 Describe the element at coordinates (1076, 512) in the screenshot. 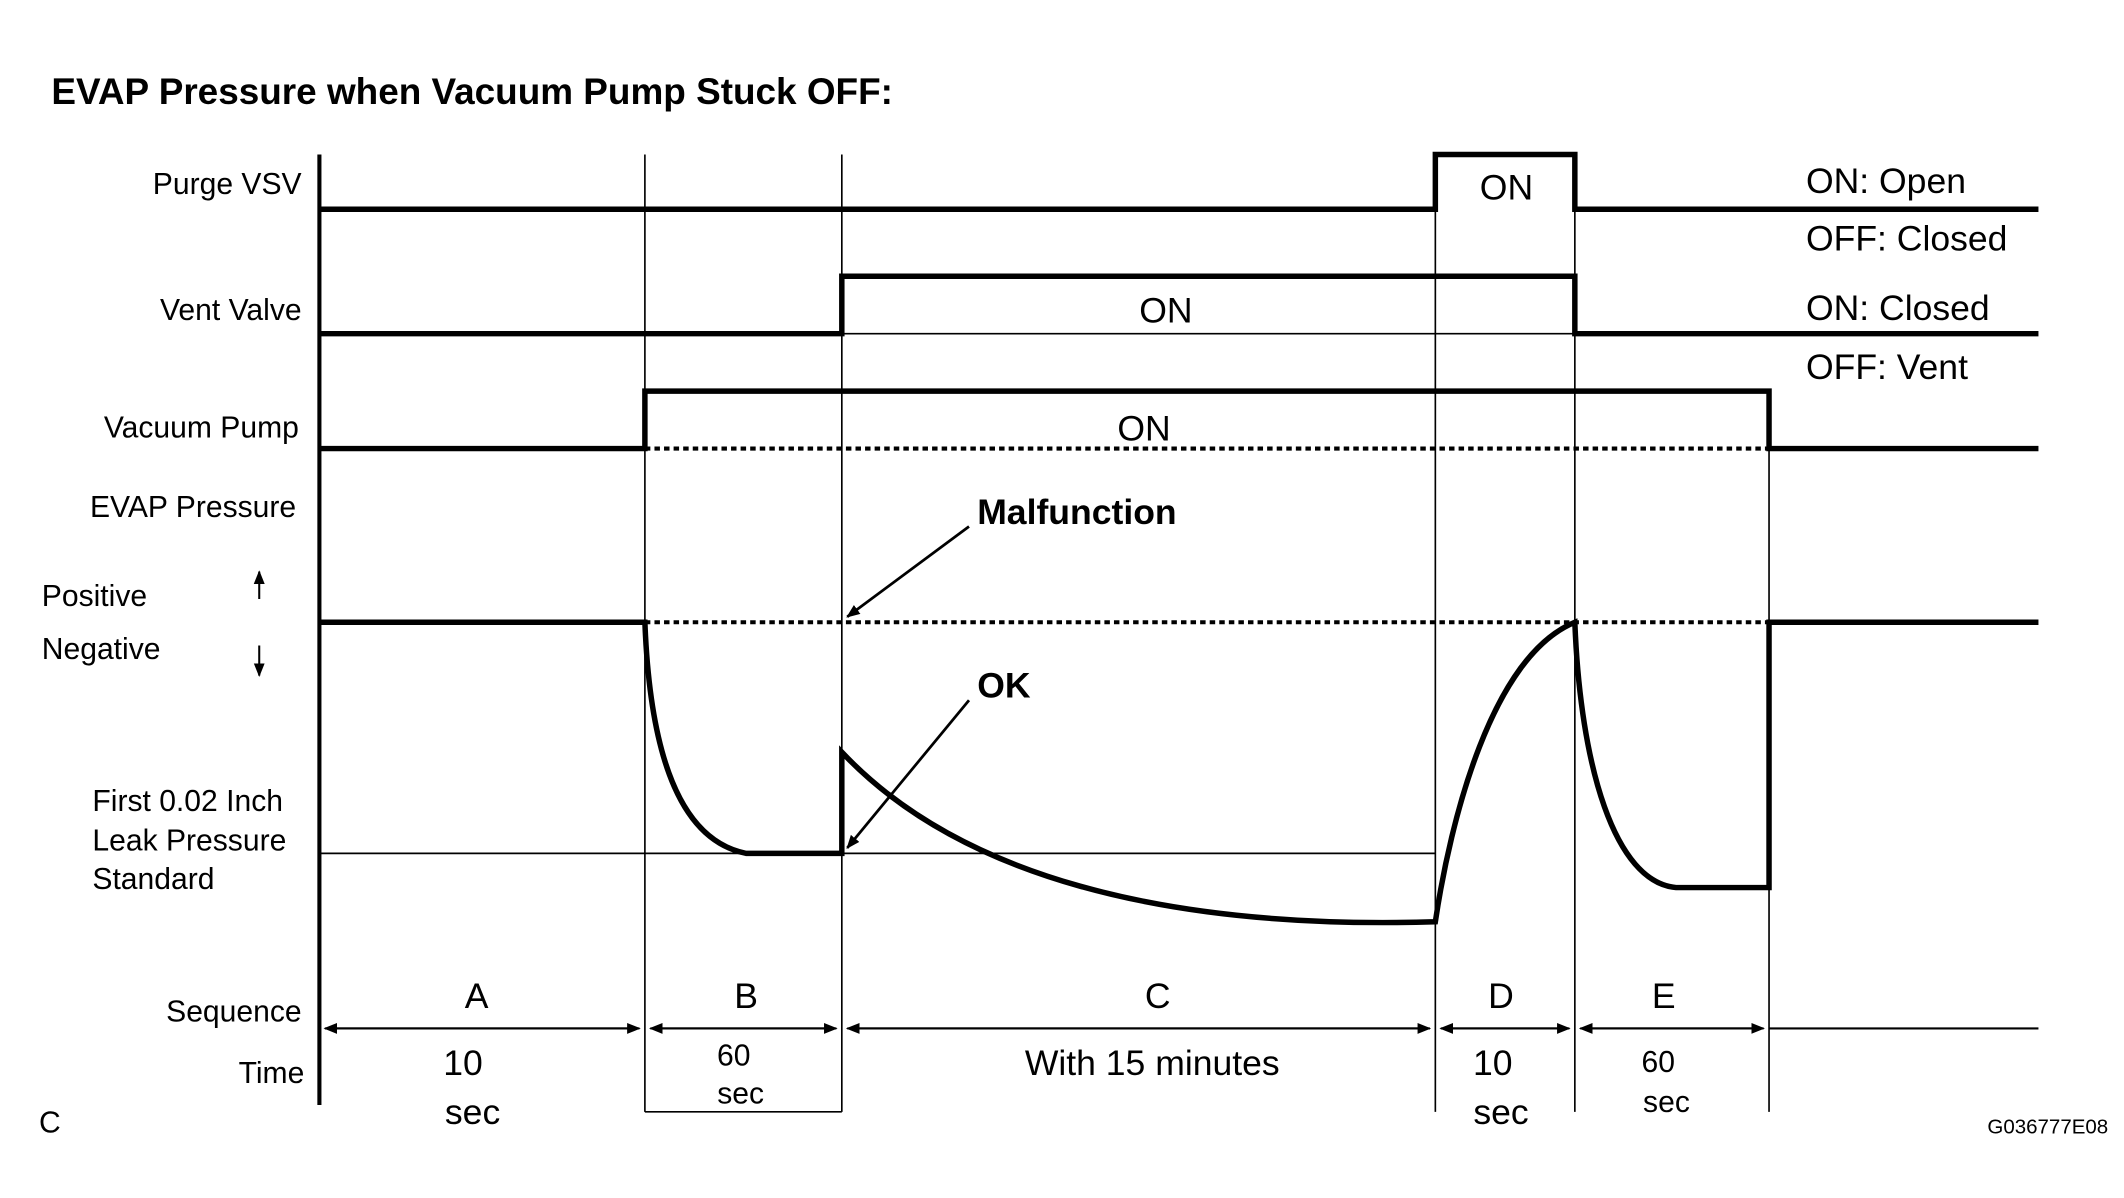

I see `malfunction-label: Malfunction` at that location.